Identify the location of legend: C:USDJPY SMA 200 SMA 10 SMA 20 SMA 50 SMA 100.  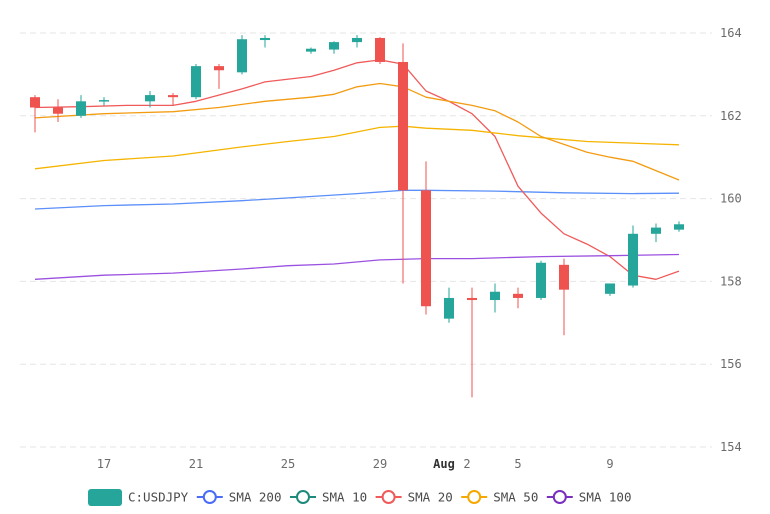
(359, 497).